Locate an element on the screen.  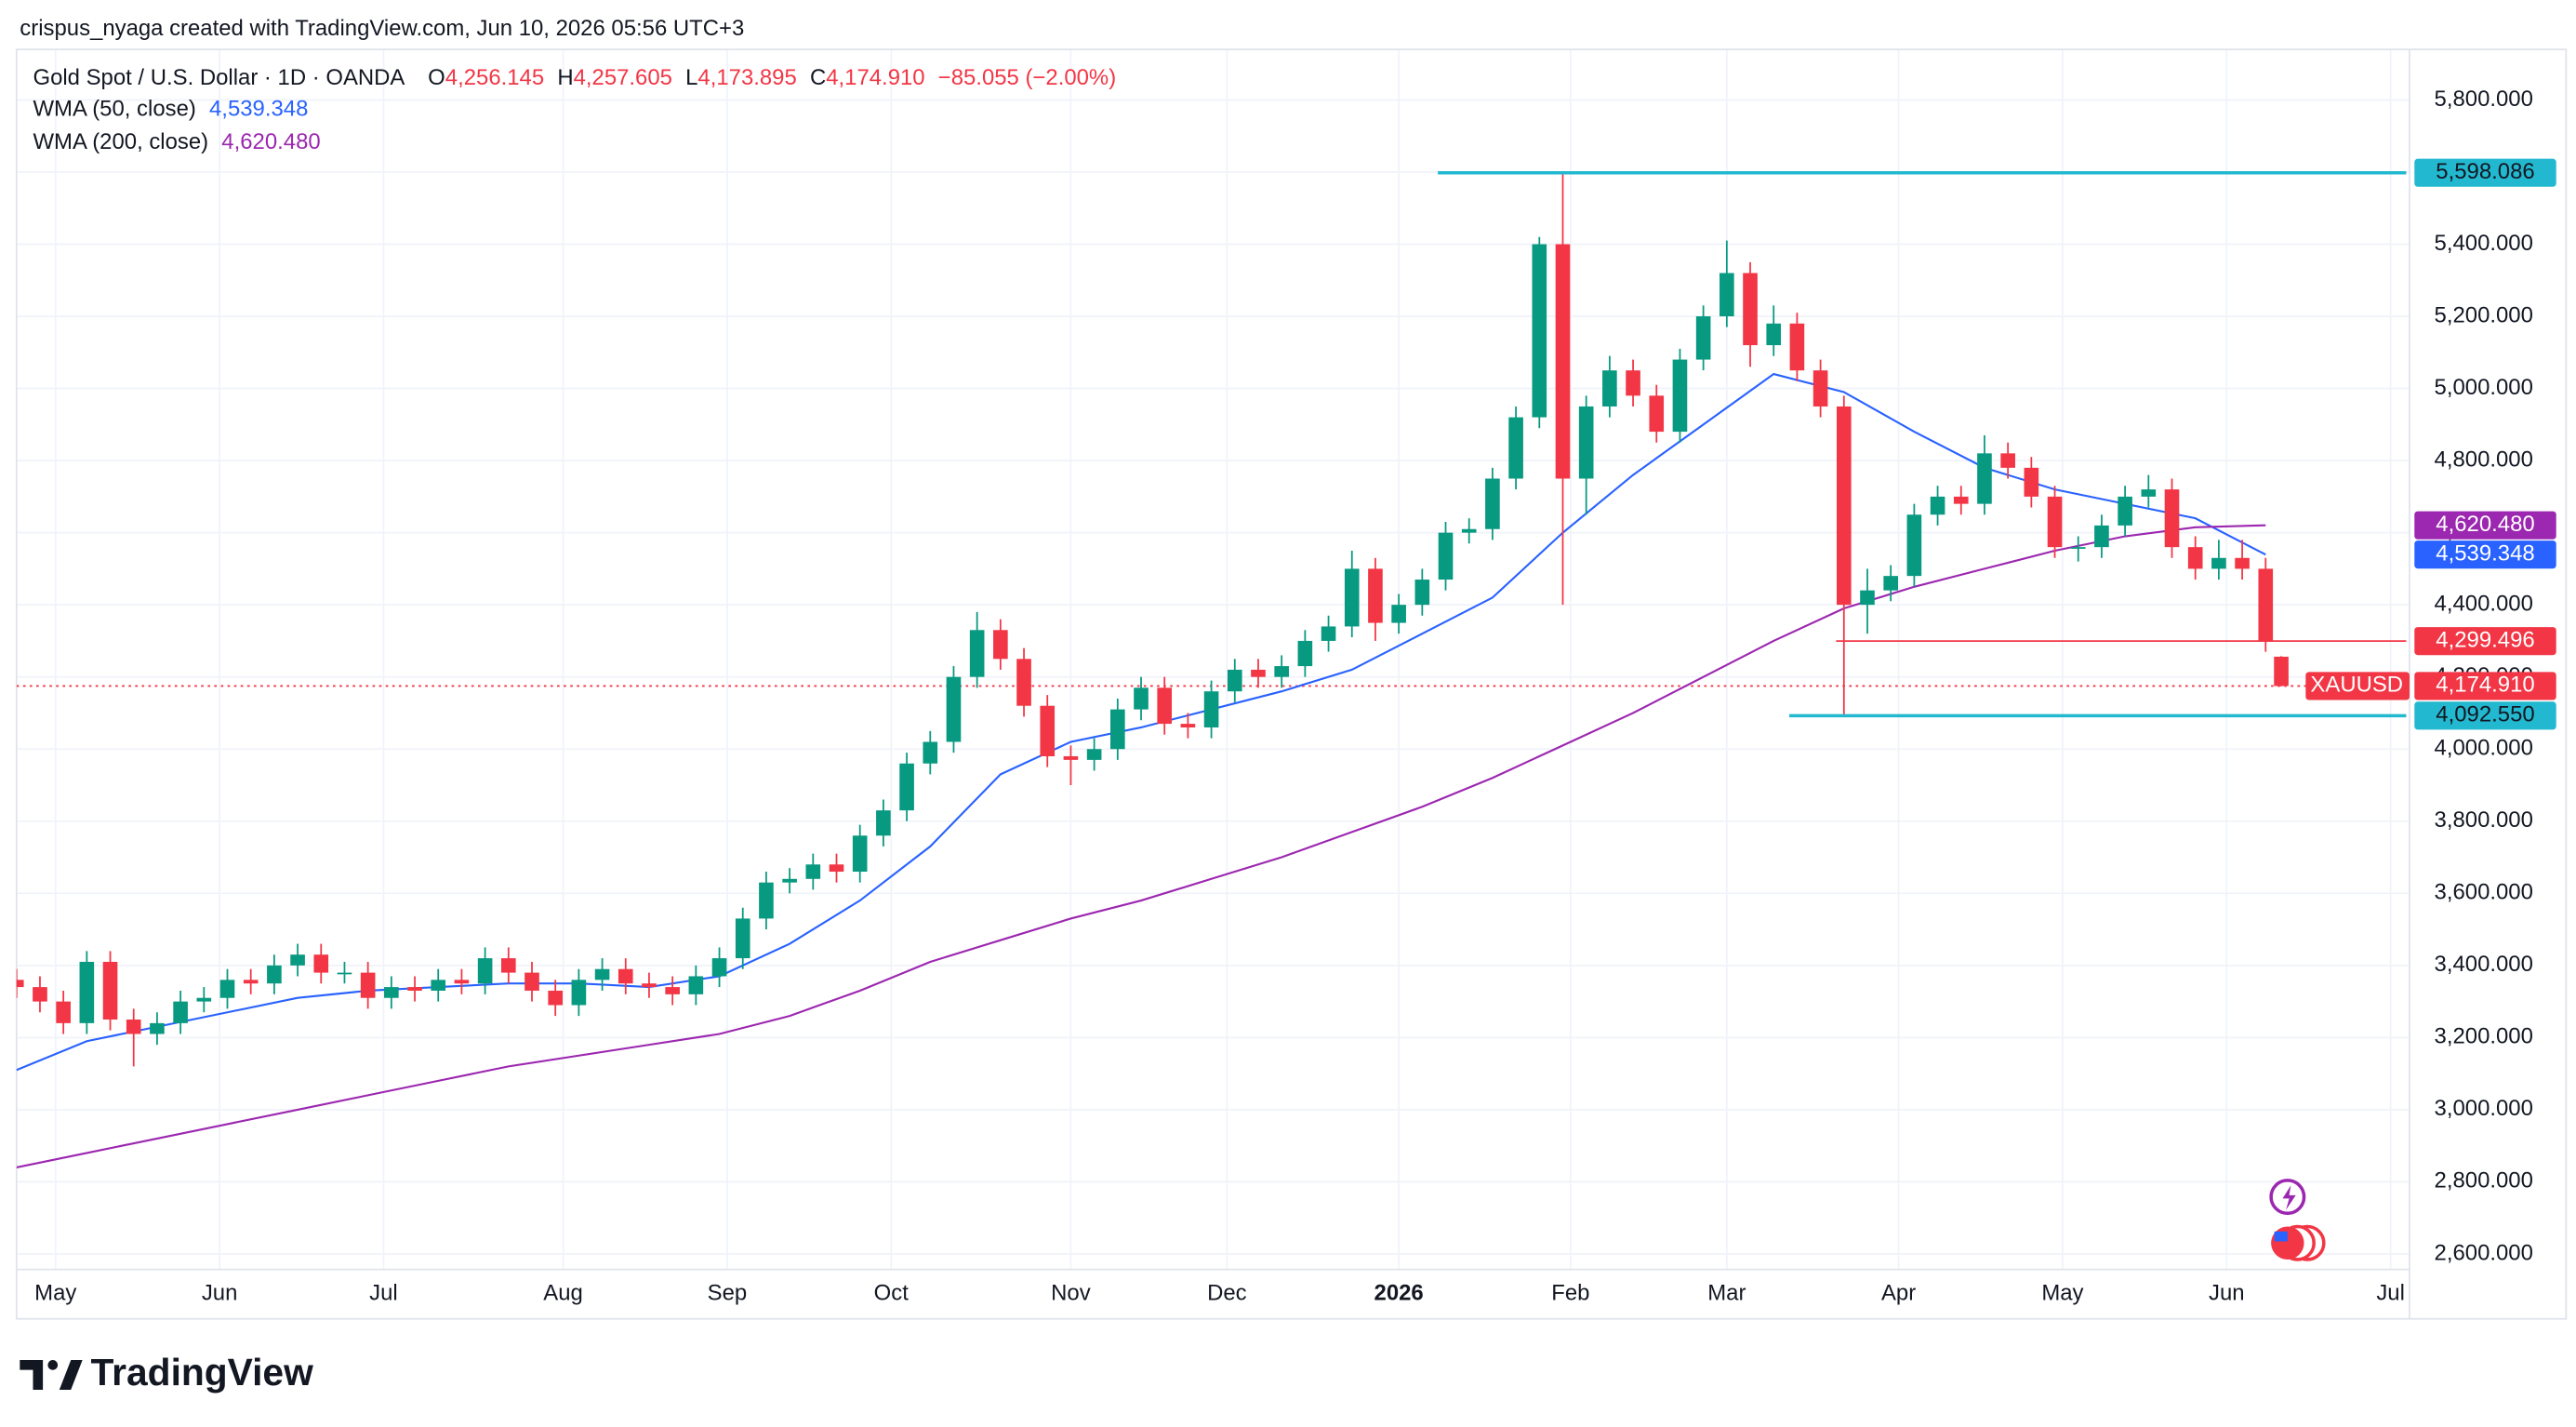
alert-icon-bolt is located at coordinates (2289, 1197).